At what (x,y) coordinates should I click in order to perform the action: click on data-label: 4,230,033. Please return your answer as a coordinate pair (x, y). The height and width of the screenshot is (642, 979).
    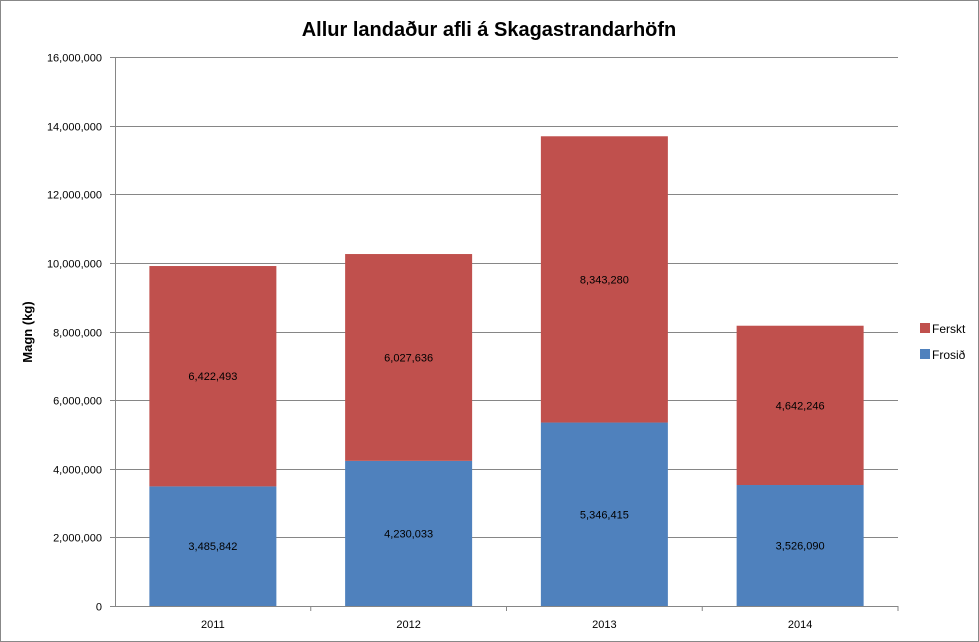
    Looking at the image, I should click on (408, 534).